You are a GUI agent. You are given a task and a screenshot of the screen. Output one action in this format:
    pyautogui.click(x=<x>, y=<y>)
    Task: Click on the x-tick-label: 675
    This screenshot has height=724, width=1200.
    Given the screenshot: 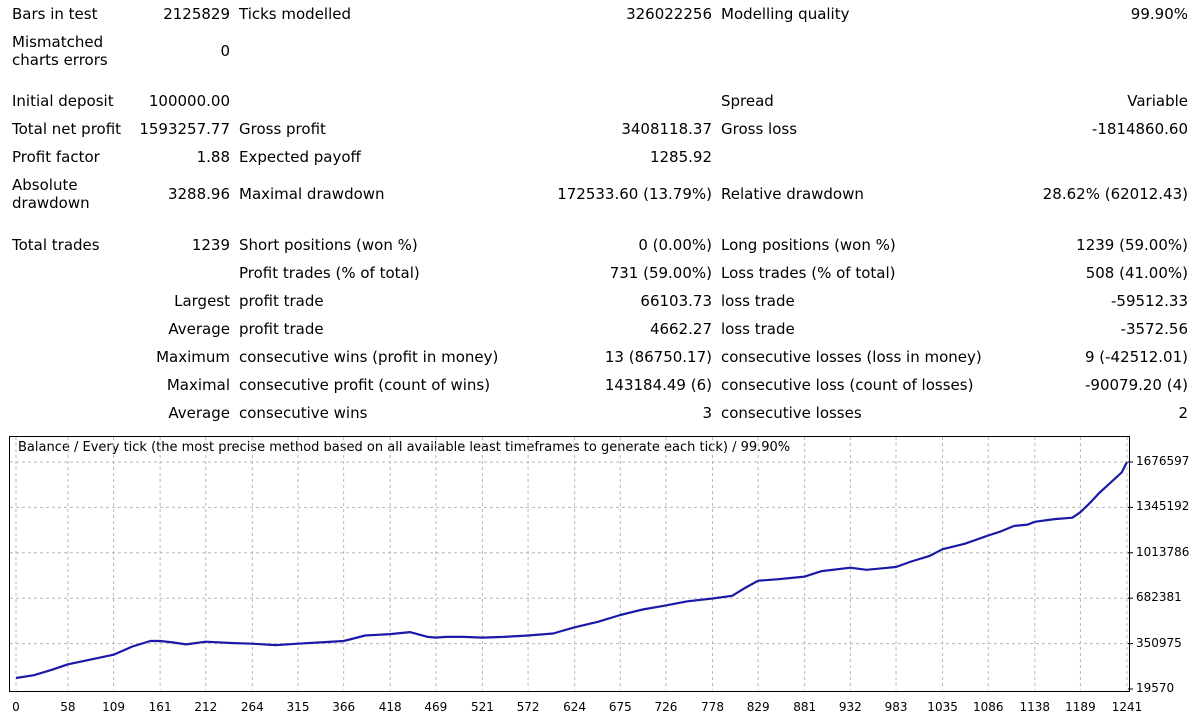 What is the action you would take?
    pyautogui.click(x=620, y=707)
    